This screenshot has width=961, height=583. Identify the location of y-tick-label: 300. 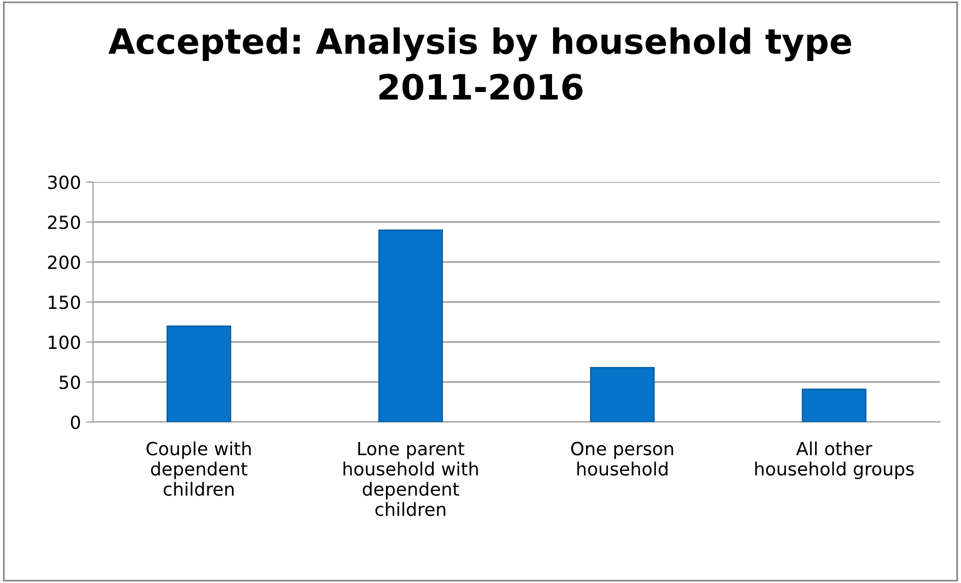
(64, 182).